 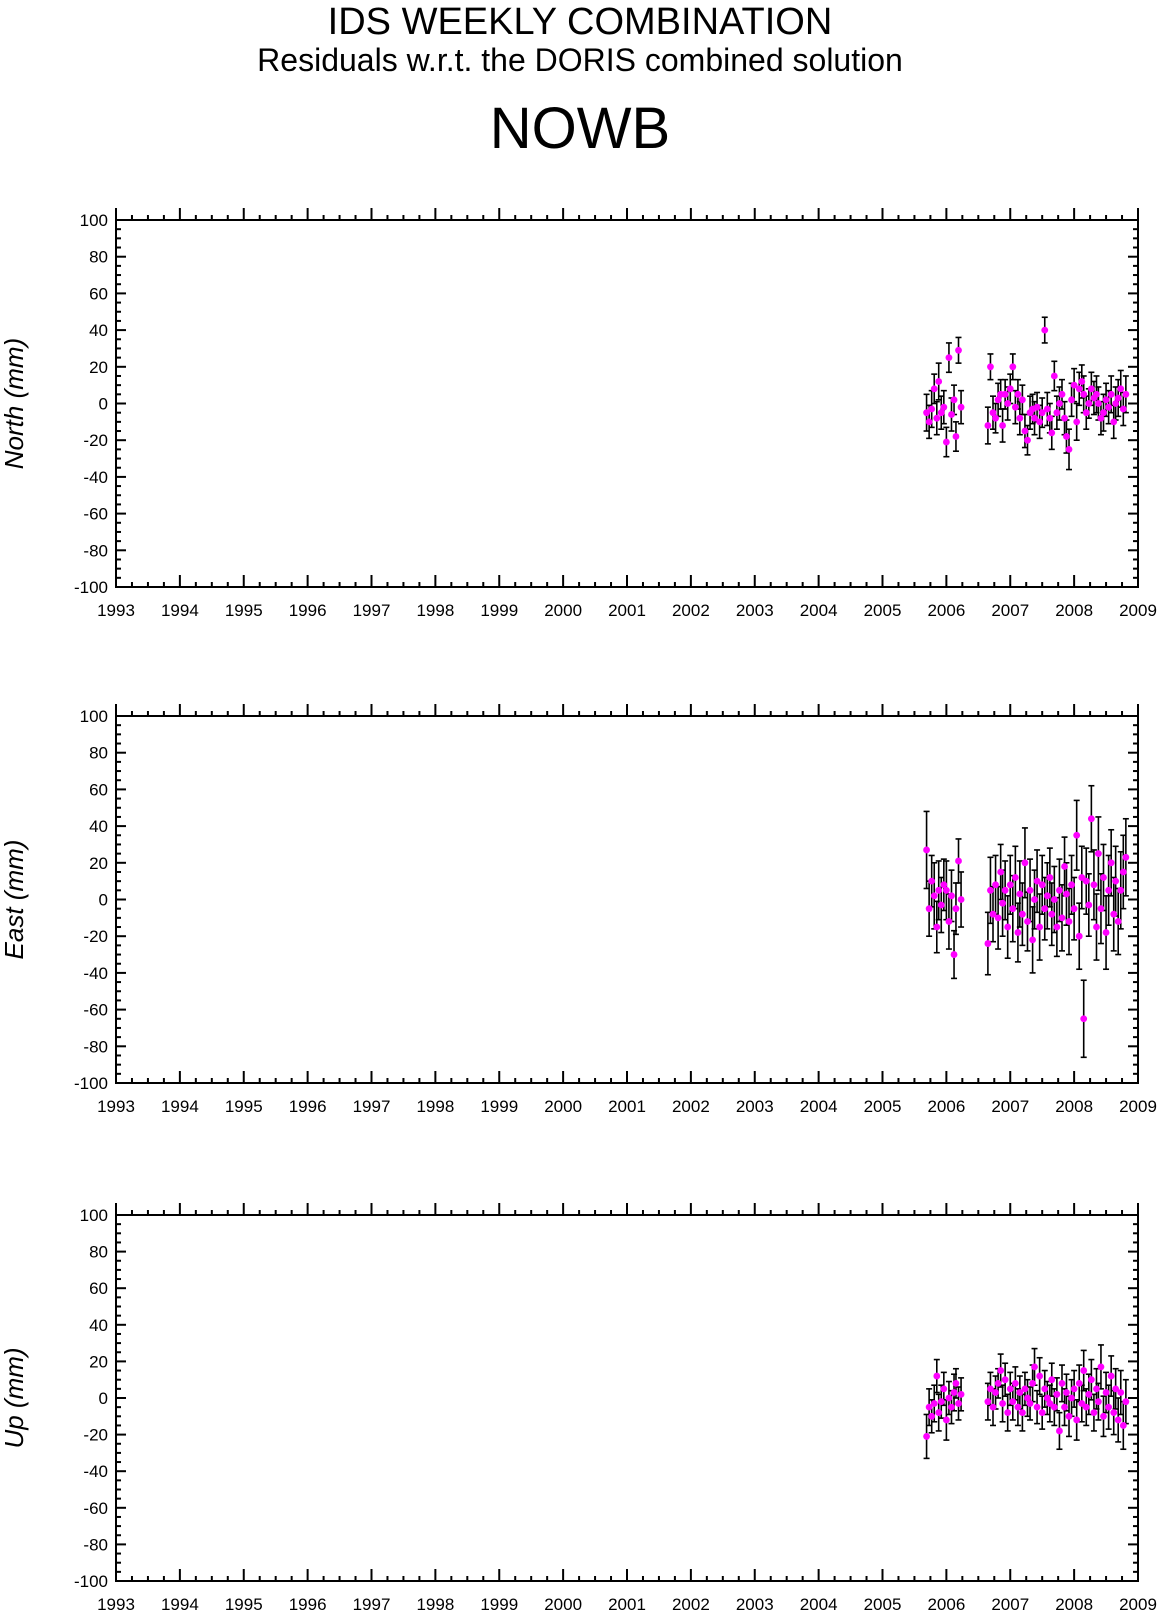 What do you see at coordinates (98, 1252) in the screenshot?
I see `up-ytick-label: 80` at bounding box center [98, 1252].